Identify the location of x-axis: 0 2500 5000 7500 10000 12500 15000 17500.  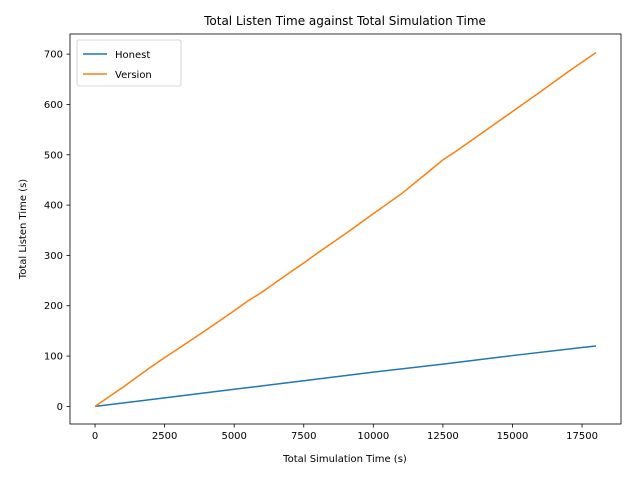
(345, 433).